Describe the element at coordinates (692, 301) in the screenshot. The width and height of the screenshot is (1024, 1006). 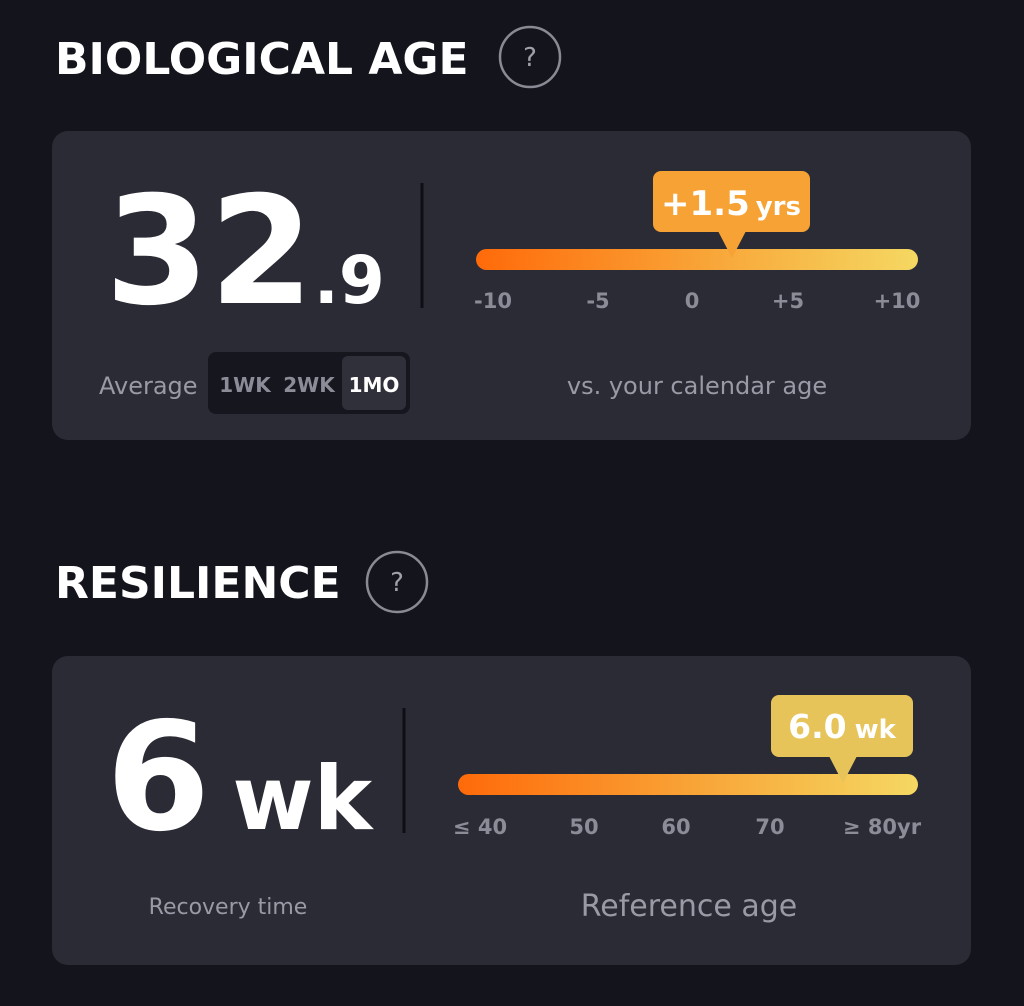
I see `scale-label: 0` at that location.